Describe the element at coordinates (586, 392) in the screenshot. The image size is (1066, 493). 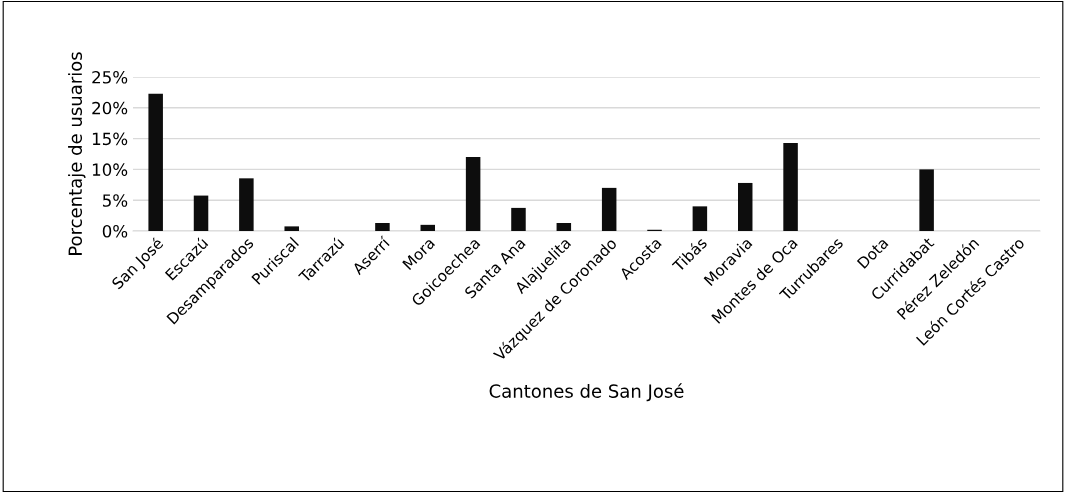
I see `x-axis-title: Cantones de San José` at that location.